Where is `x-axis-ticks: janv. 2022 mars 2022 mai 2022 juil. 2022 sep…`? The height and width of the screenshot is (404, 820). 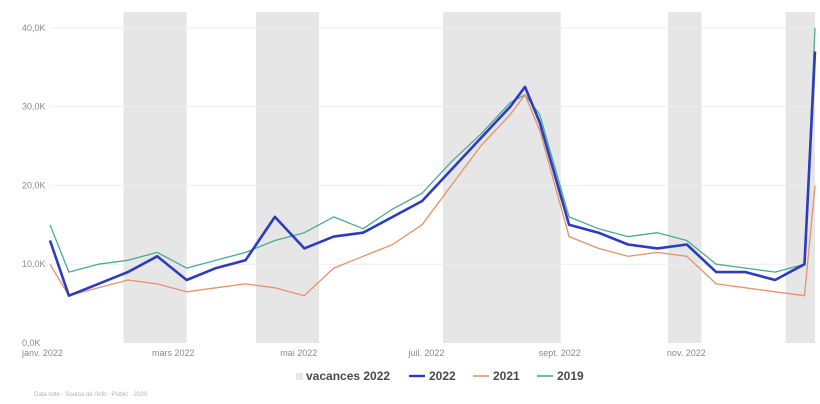 x-axis-ticks: janv. 2022 mars 2022 mai 2022 juil. 2022 sep… is located at coordinates (363, 353).